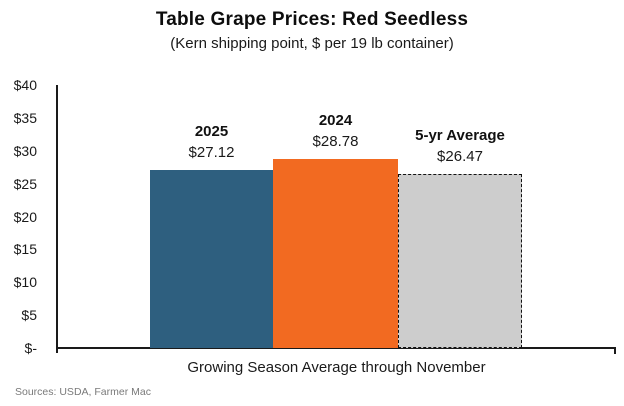 The width and height of the screenshot is (624, 406). I want to click on y-axis-line, so click(57, 219).